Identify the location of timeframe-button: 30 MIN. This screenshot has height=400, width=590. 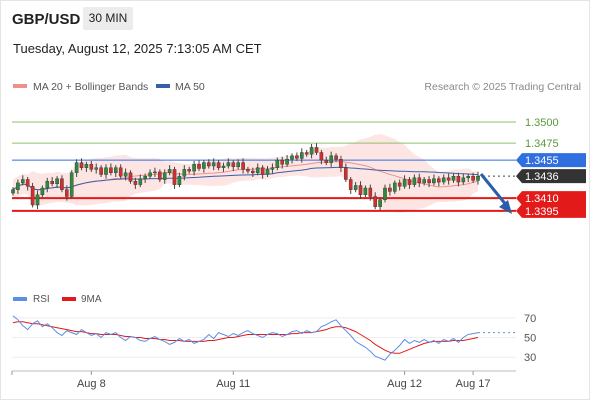
(108, 18).